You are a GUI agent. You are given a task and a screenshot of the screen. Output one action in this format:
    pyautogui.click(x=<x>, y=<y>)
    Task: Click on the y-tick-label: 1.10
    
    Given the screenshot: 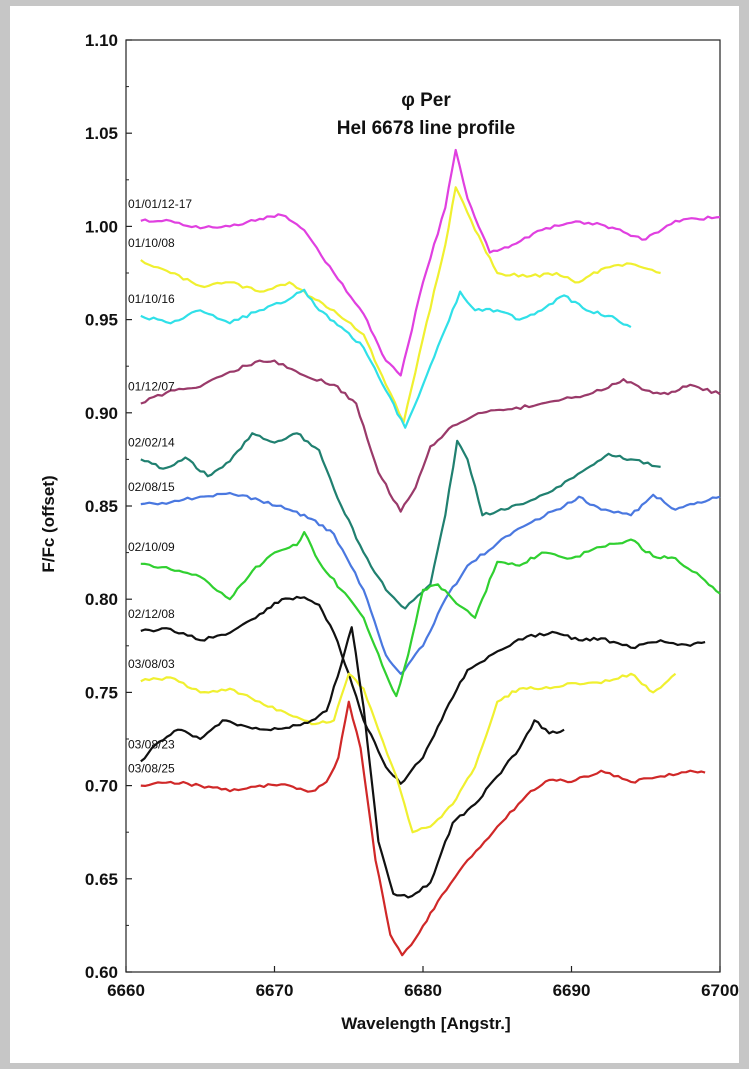 What is the action you would take?
    pyautogui.click(x=101, y=40)
    